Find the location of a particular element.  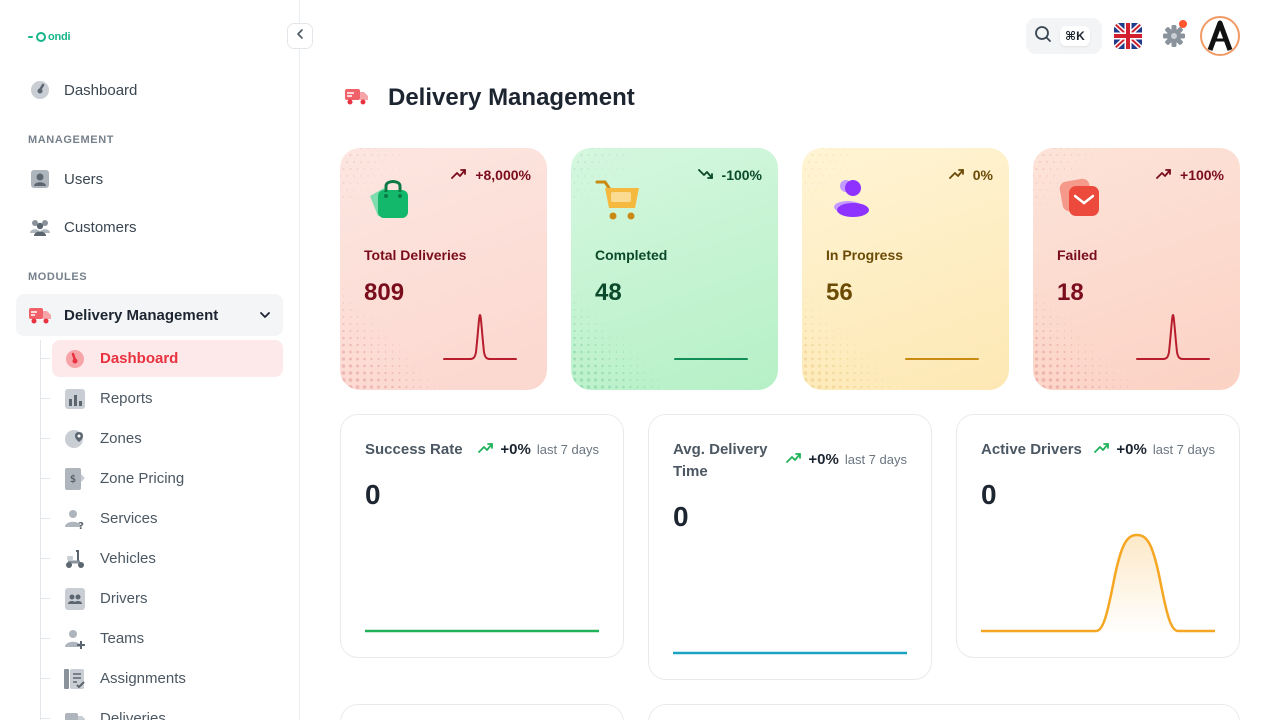

trend-indicator: 0% is located at coordinates (970, 175).